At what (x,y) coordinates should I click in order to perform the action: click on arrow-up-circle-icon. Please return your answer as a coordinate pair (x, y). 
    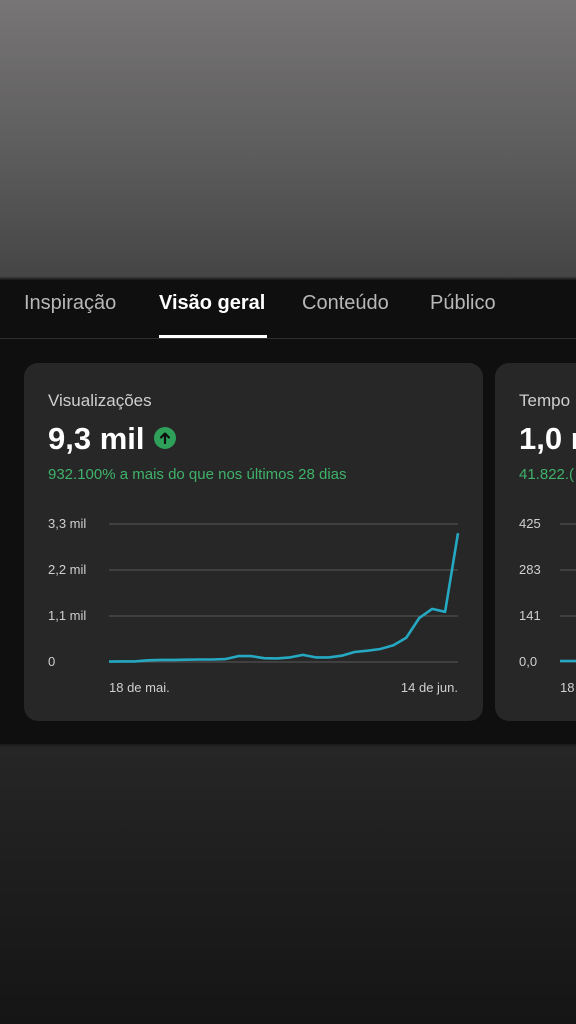
    Looking at the image, I should click on (165, 438).